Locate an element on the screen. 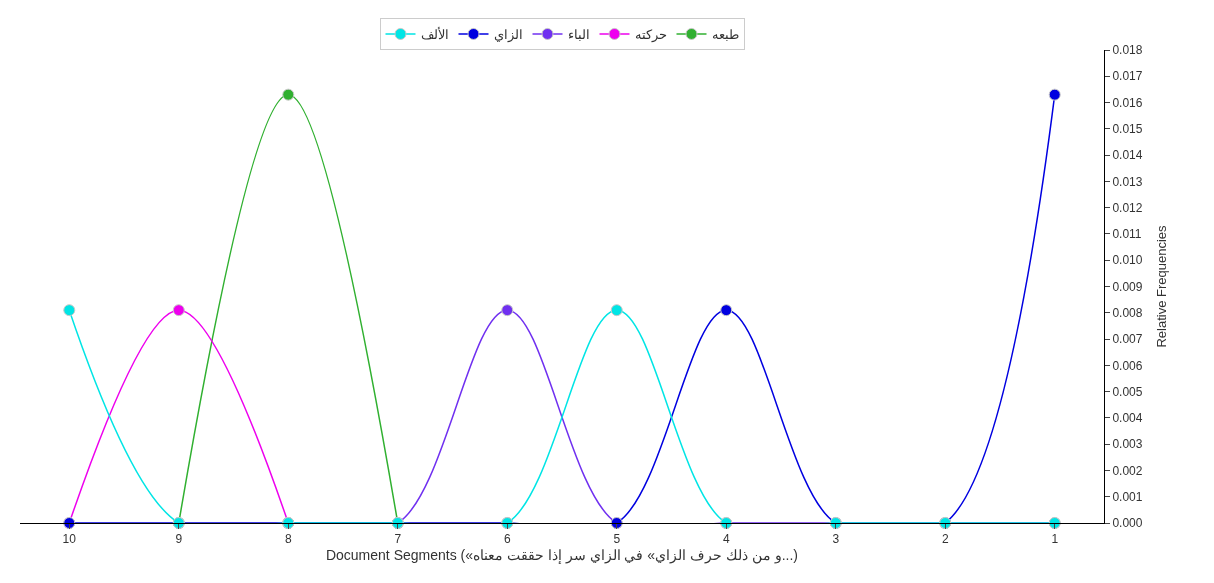 This screenshot has width=1214, height=583. x-tick-label: 7 is located at coordinates (398, 539).